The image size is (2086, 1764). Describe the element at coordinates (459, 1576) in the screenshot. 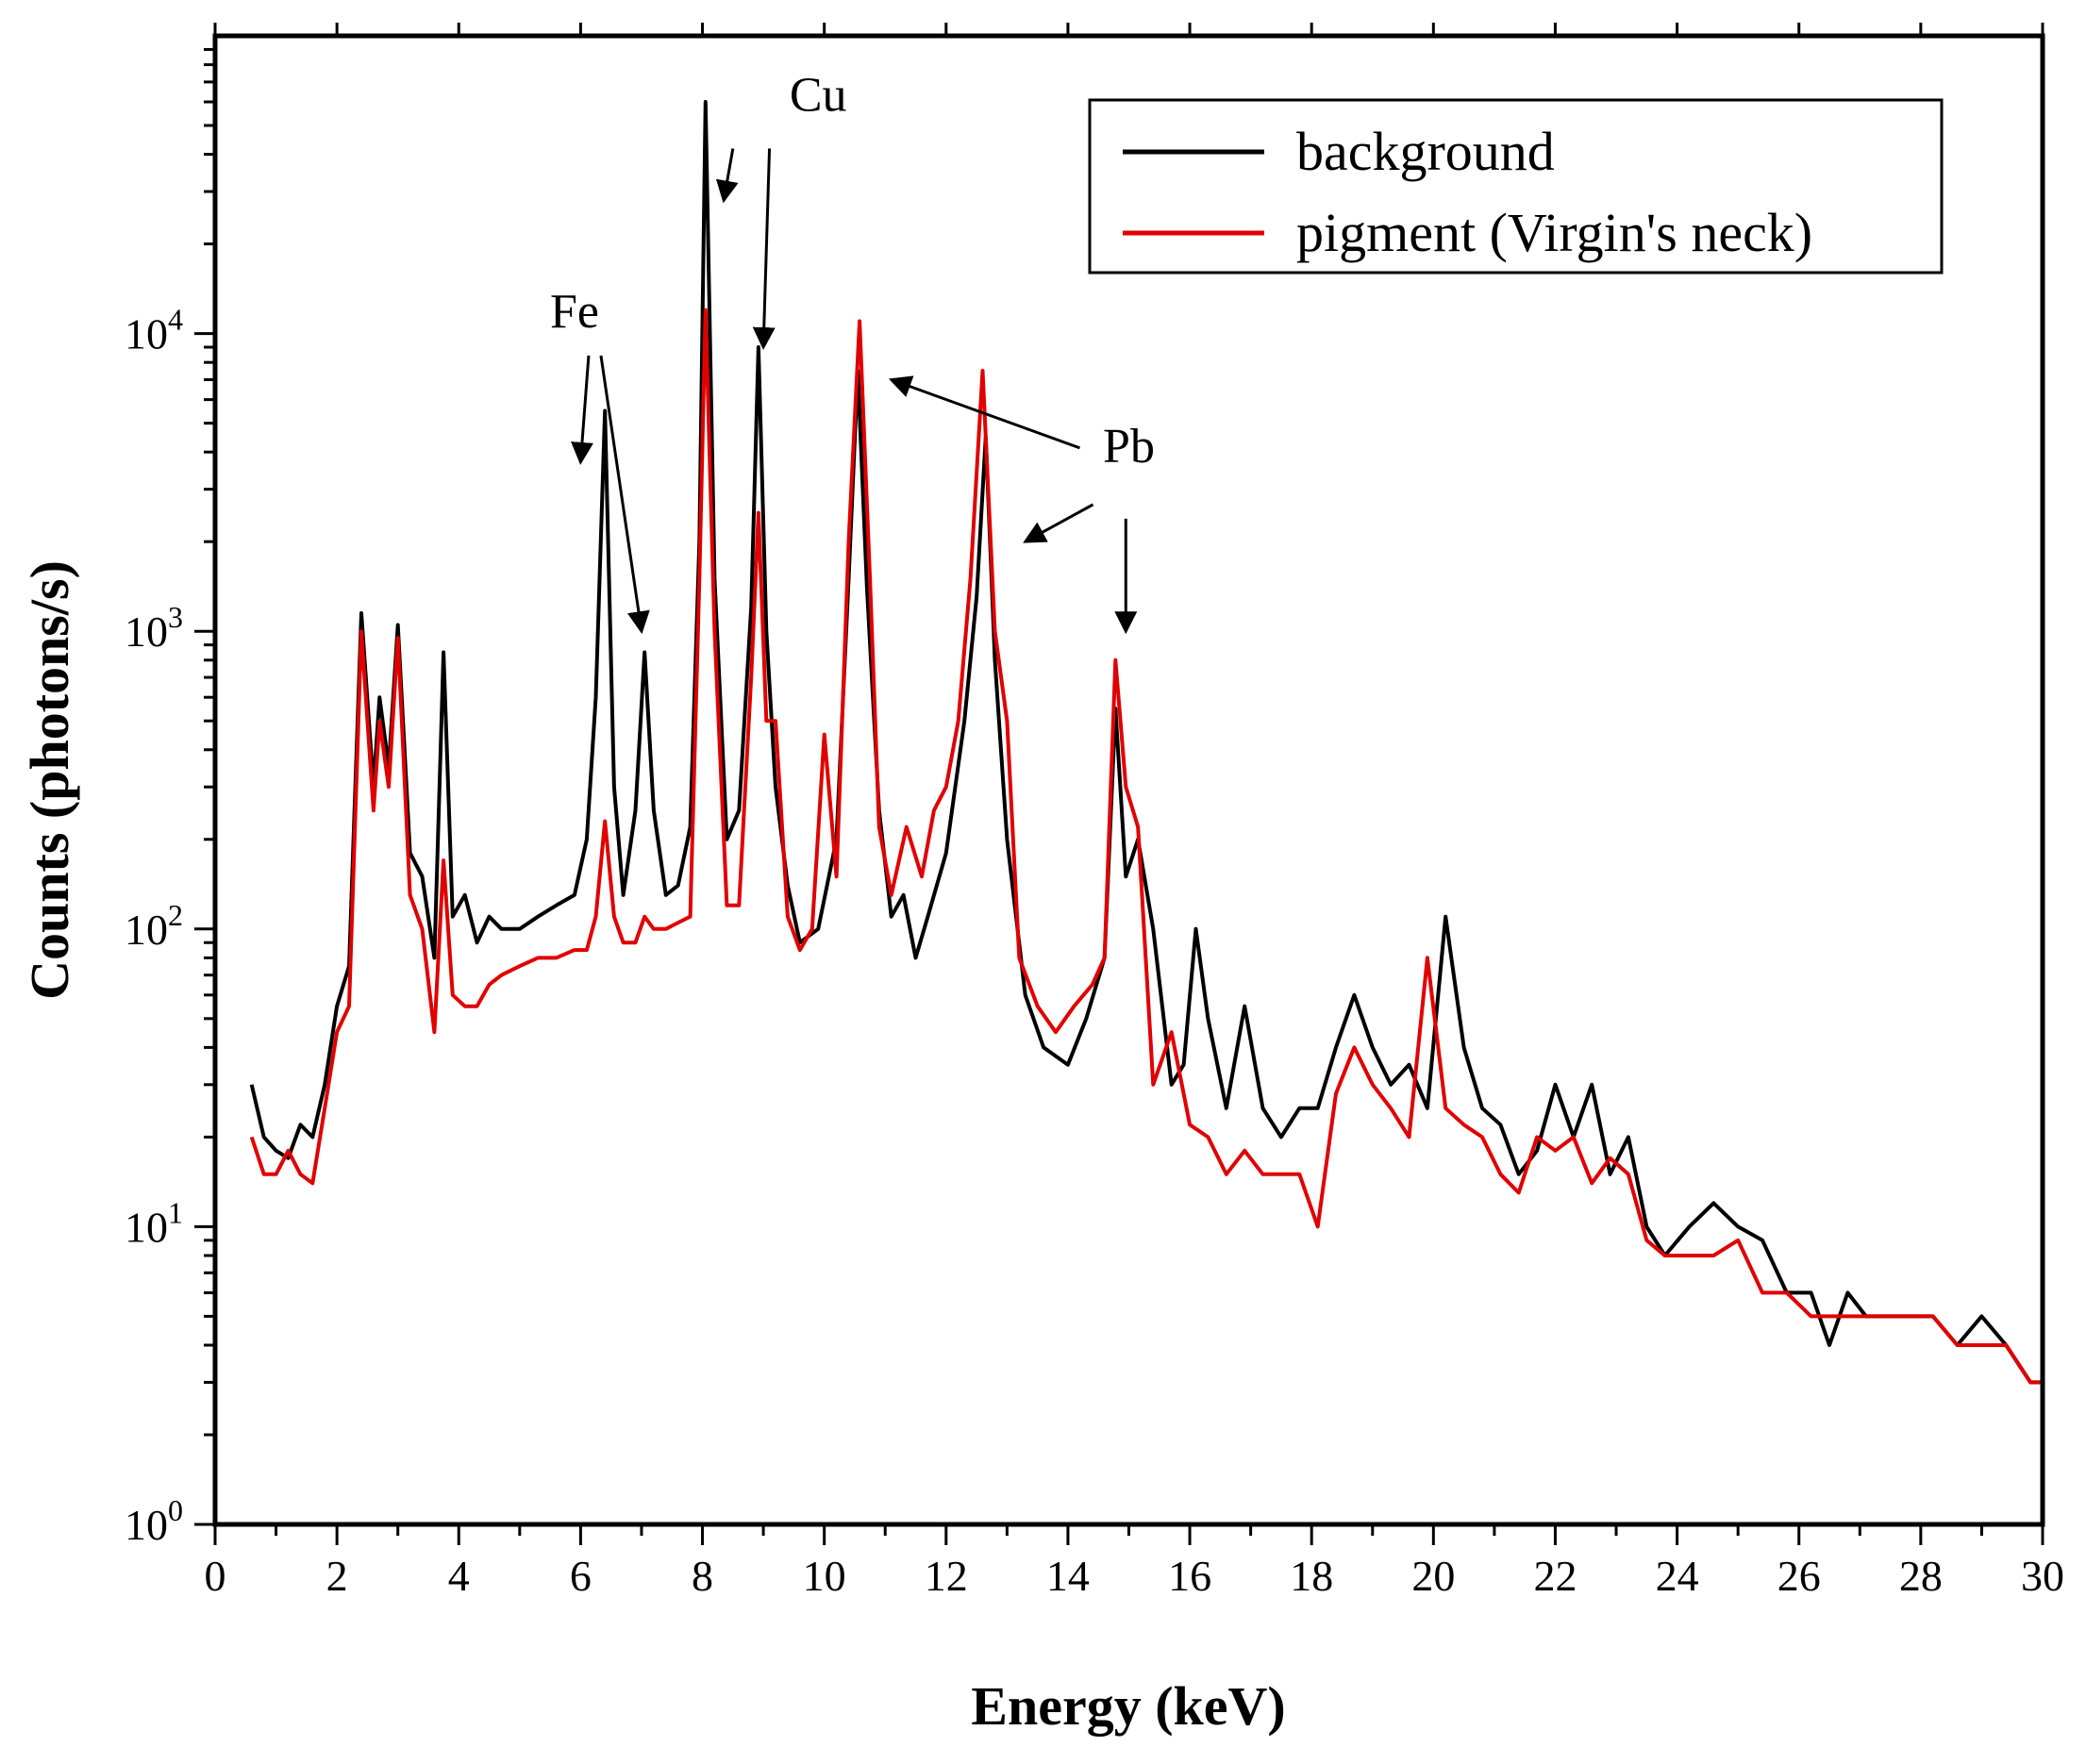

I see `x-tick-label: 4` at that location.